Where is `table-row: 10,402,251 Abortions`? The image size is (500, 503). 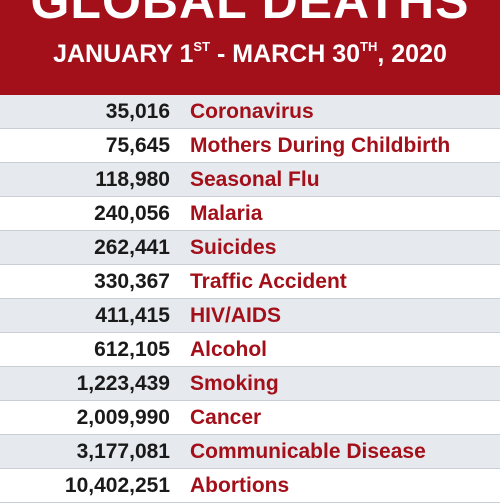 table-row: 10,402,251 Abortions is located at coordinates (250, 486).